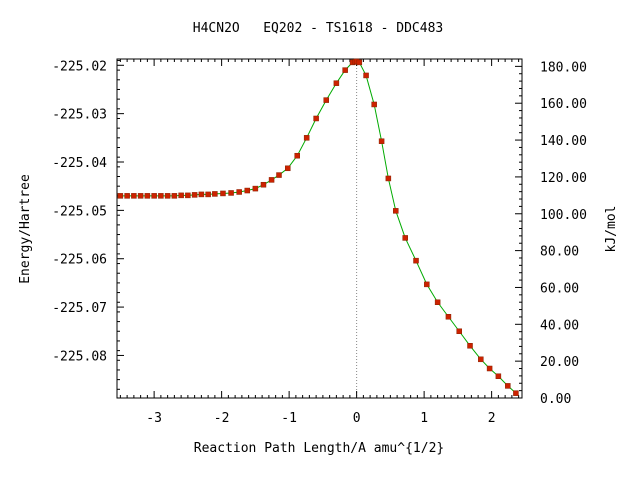 Image resolution: width=640 pixels, height=480 pixels. I want to click on y-tick-label: -225.06, so click(79, 260).